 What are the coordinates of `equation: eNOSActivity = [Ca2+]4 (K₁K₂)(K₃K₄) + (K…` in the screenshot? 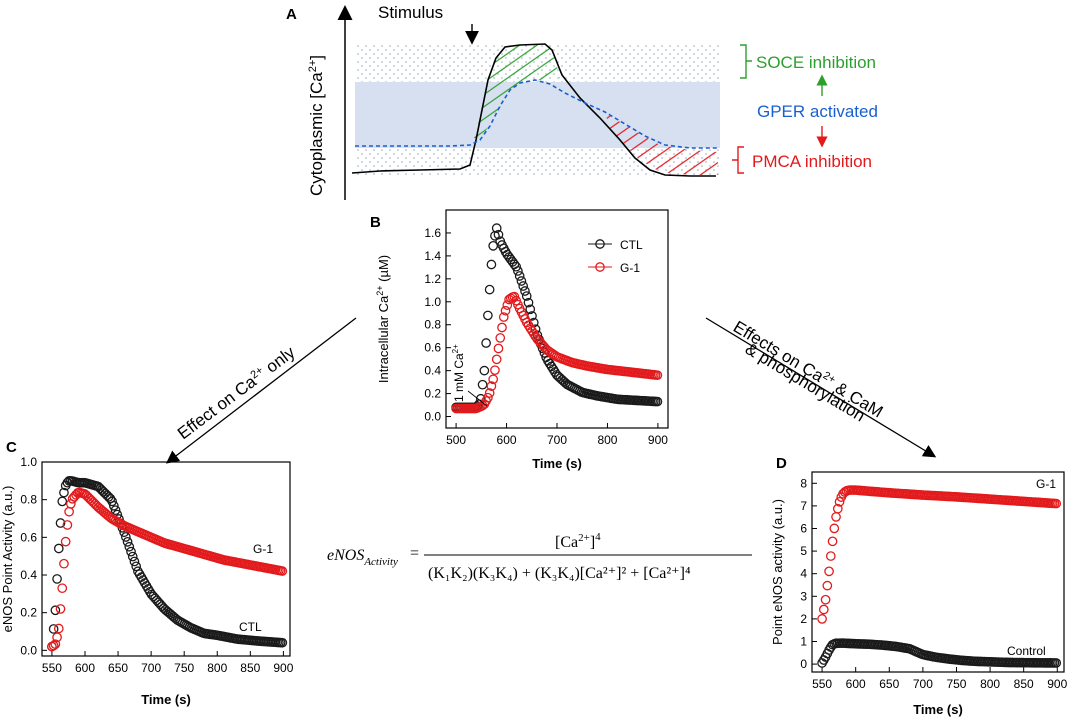 It's located at (539, 556).